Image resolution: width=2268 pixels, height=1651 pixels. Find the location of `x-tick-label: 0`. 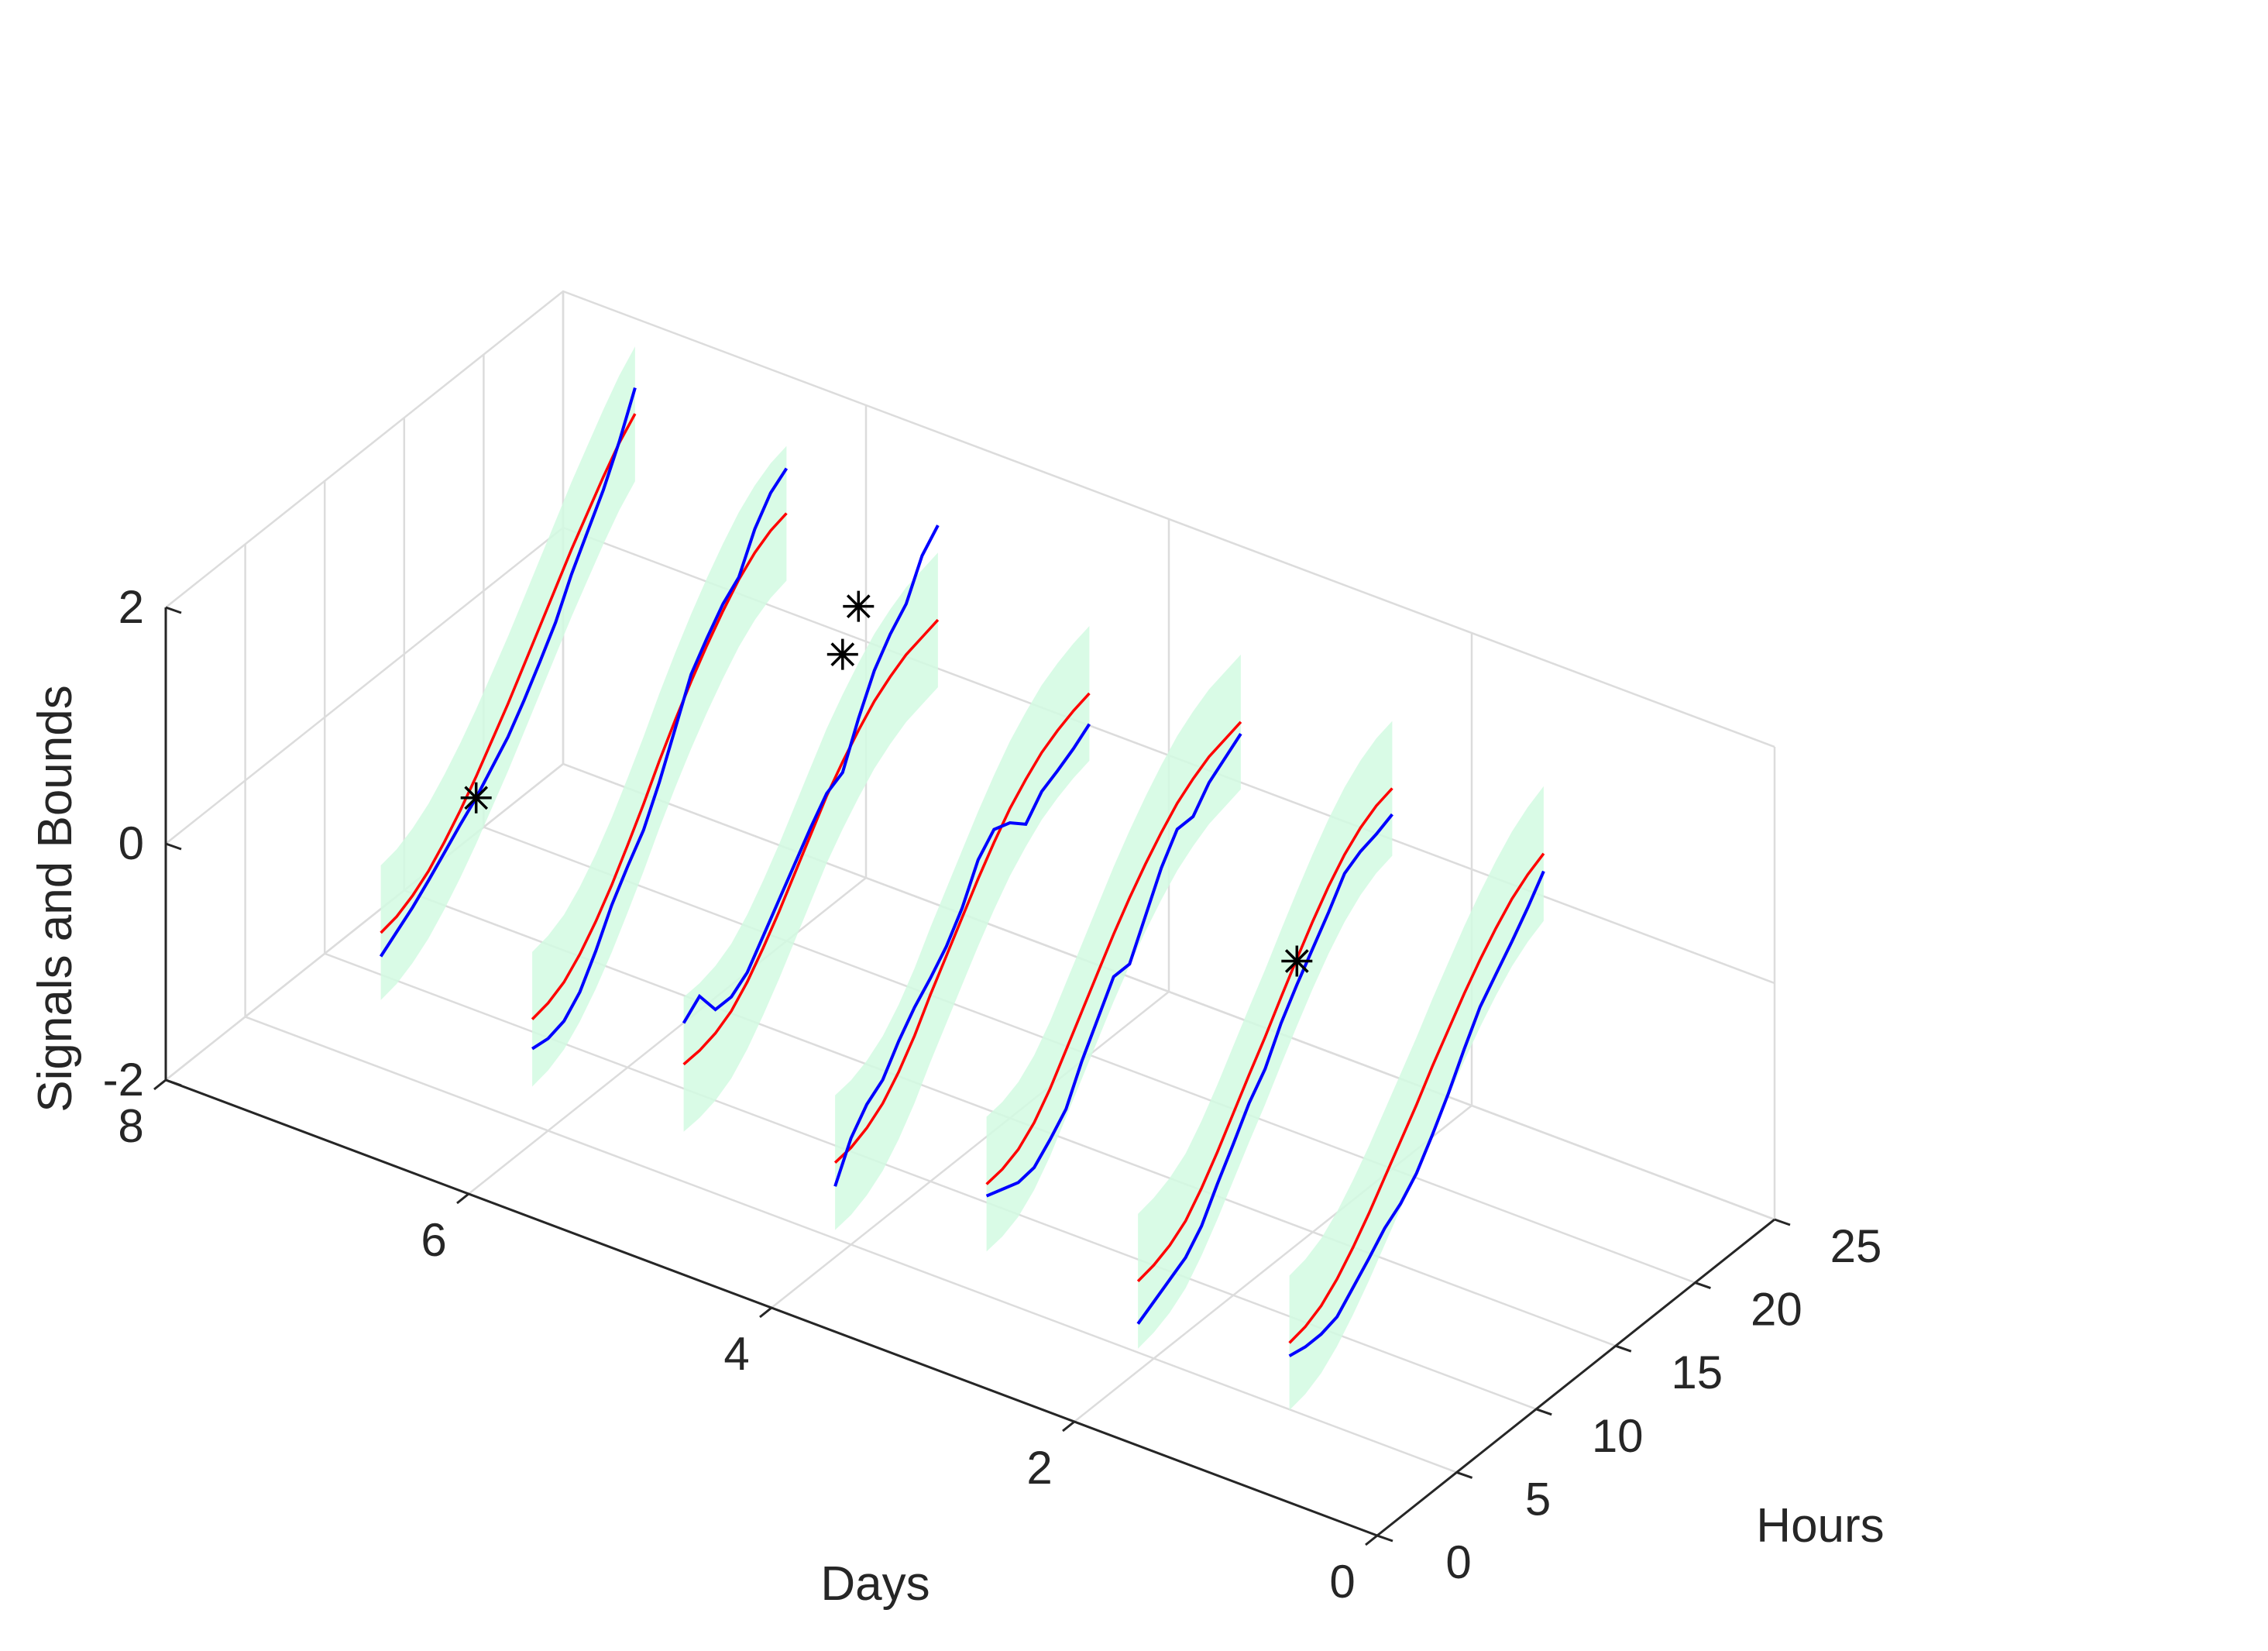

x-tick-label: 0 is located at coordinates (1342, 1582).